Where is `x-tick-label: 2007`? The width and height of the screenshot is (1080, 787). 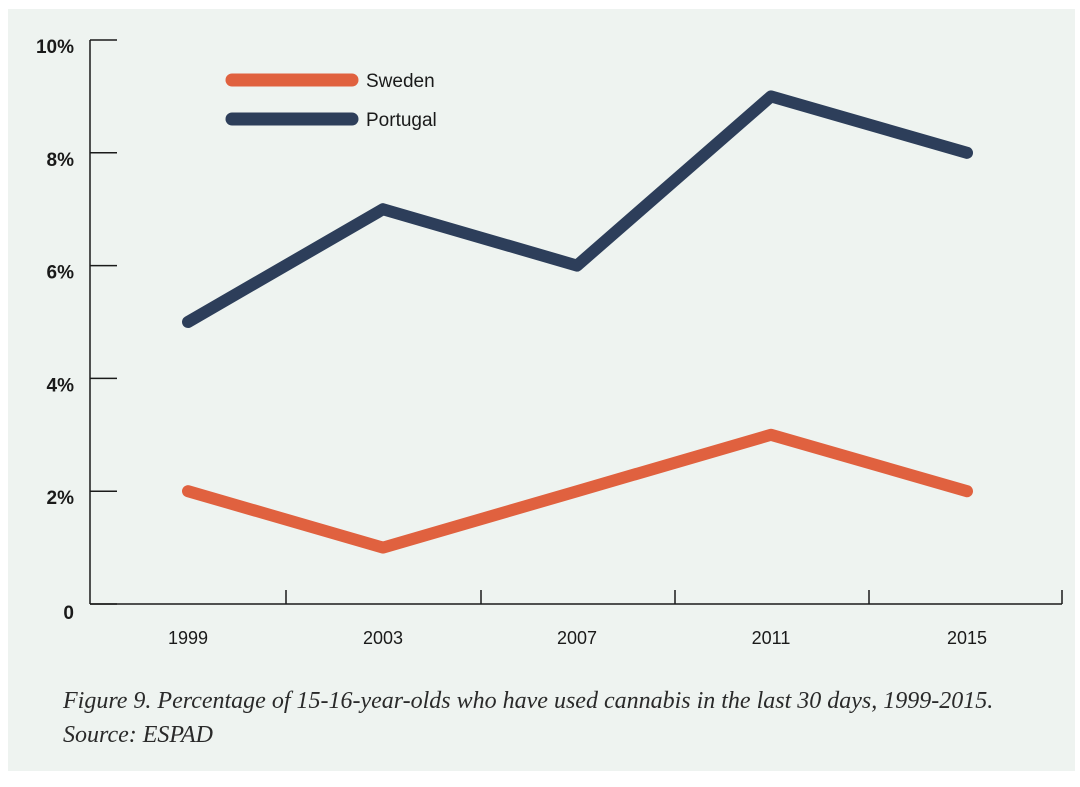 x-tick-label: 2007 is located at coordinates (577, 638).